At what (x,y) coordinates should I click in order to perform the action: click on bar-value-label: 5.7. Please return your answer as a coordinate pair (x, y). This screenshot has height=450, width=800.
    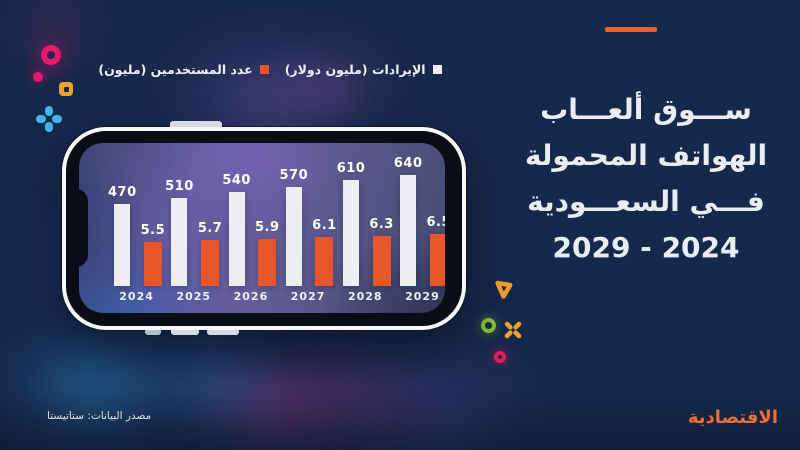
    Looking at the image, I should click on (210, 228).